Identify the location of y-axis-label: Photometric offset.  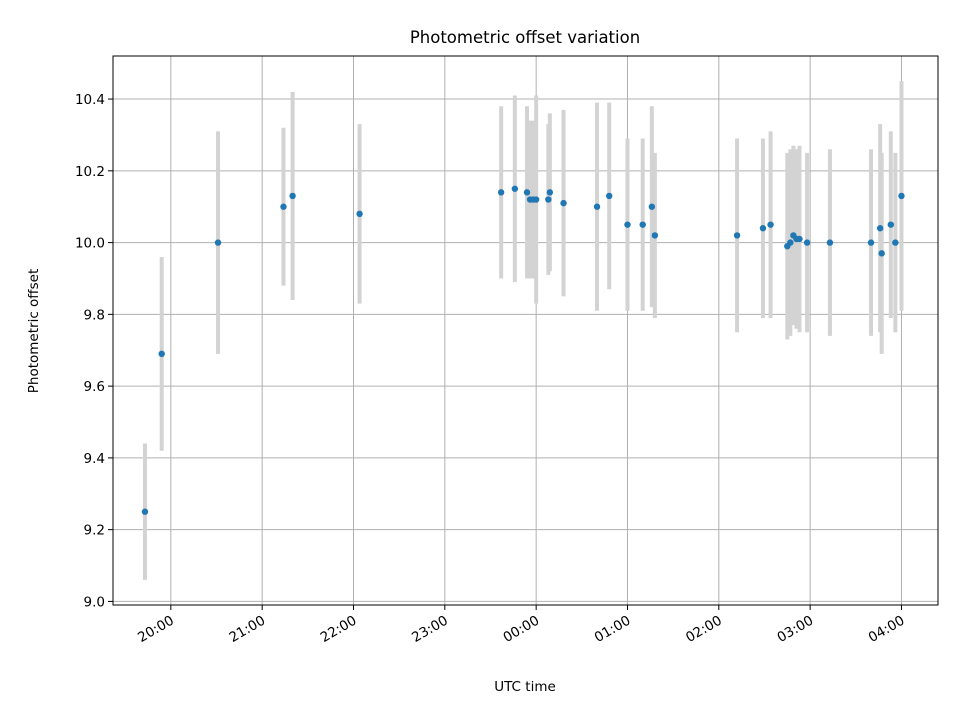
(34, 331).